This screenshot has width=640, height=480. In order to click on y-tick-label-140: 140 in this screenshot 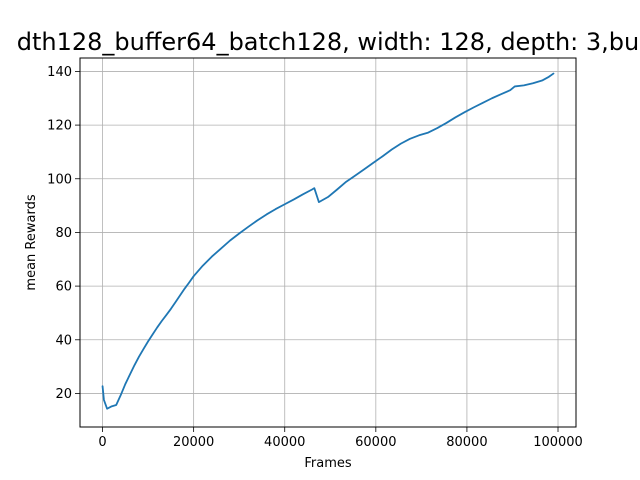, I will do `click(59, 72)`.